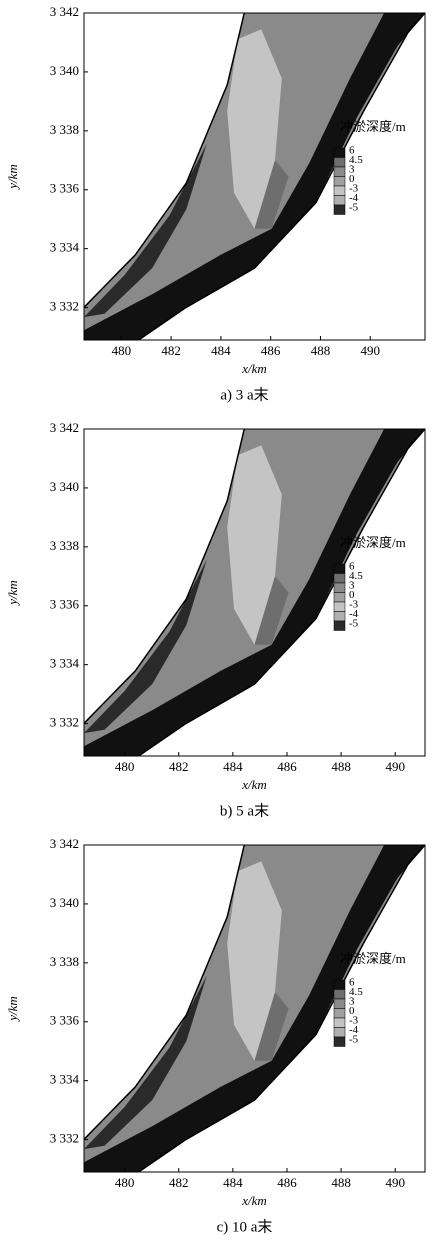 This screenshot has height=1250, width=438. I want to click on x-tick-label: 488, so click(321, 350).